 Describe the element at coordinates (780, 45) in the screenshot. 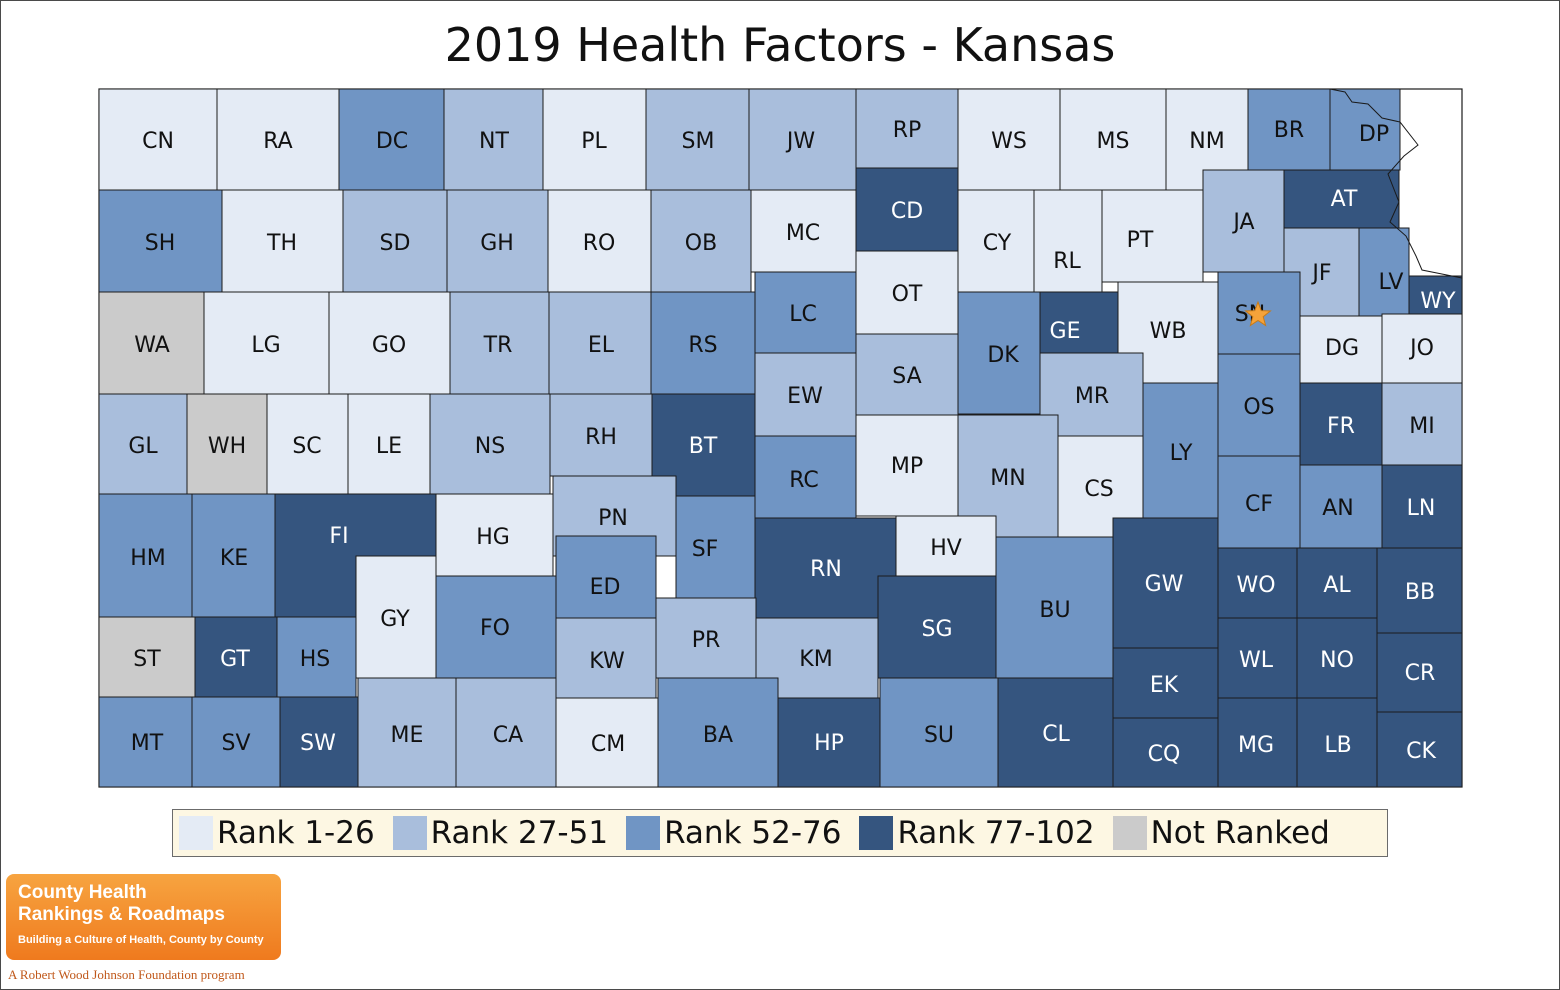

I see `map-title: 2019 Health Factors - Kansas` at that location.